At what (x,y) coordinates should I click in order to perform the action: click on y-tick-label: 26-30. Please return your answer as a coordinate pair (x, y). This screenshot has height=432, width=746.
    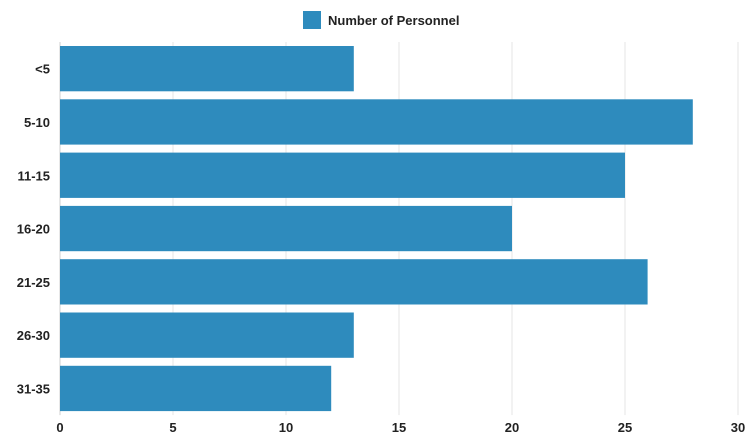
    Looking at the image, I should click on (33, 335).